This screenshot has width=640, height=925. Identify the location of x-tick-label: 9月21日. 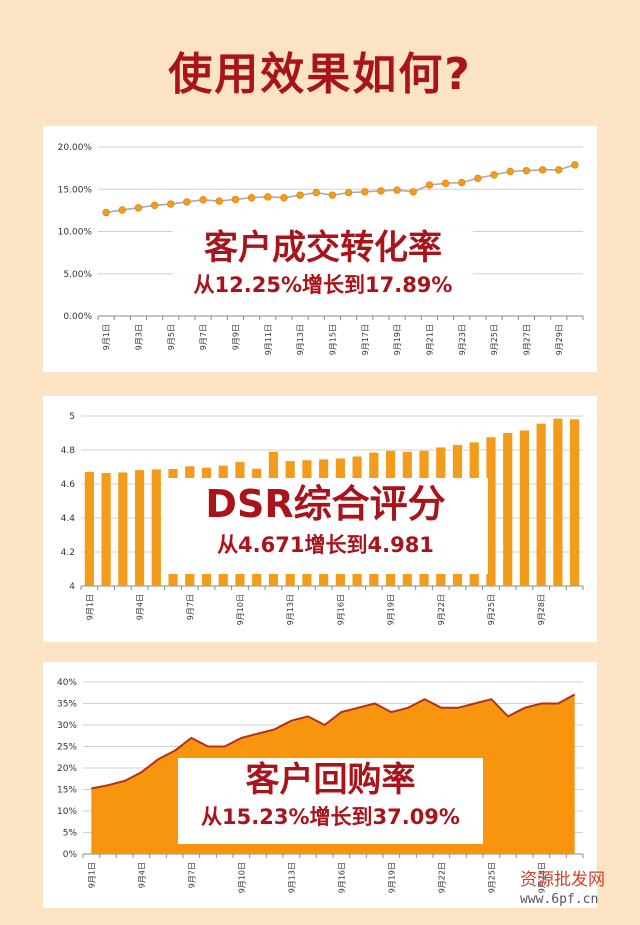
(429, 339).